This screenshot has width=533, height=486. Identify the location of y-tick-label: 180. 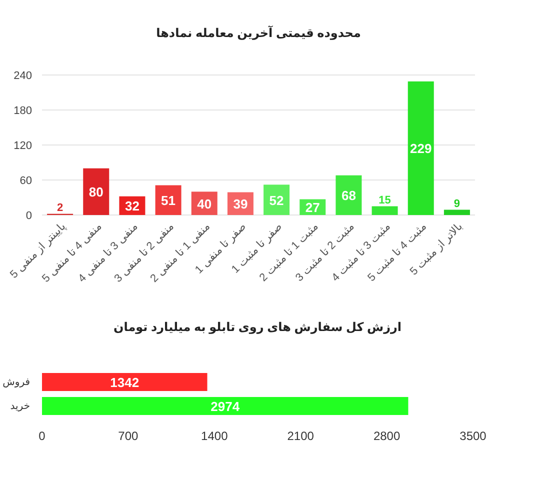
(23, 111).